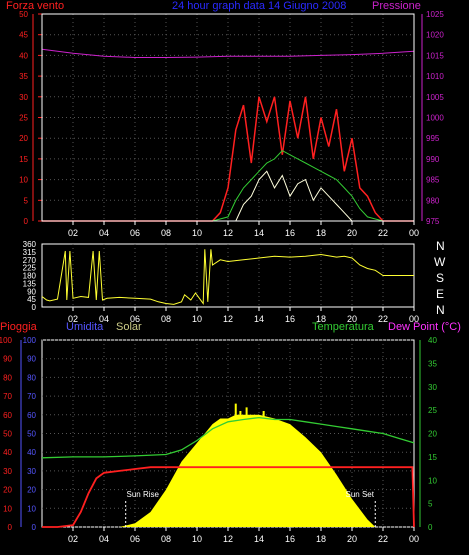  I want to click on wind-ytick-label: 30, so click(23, 97).